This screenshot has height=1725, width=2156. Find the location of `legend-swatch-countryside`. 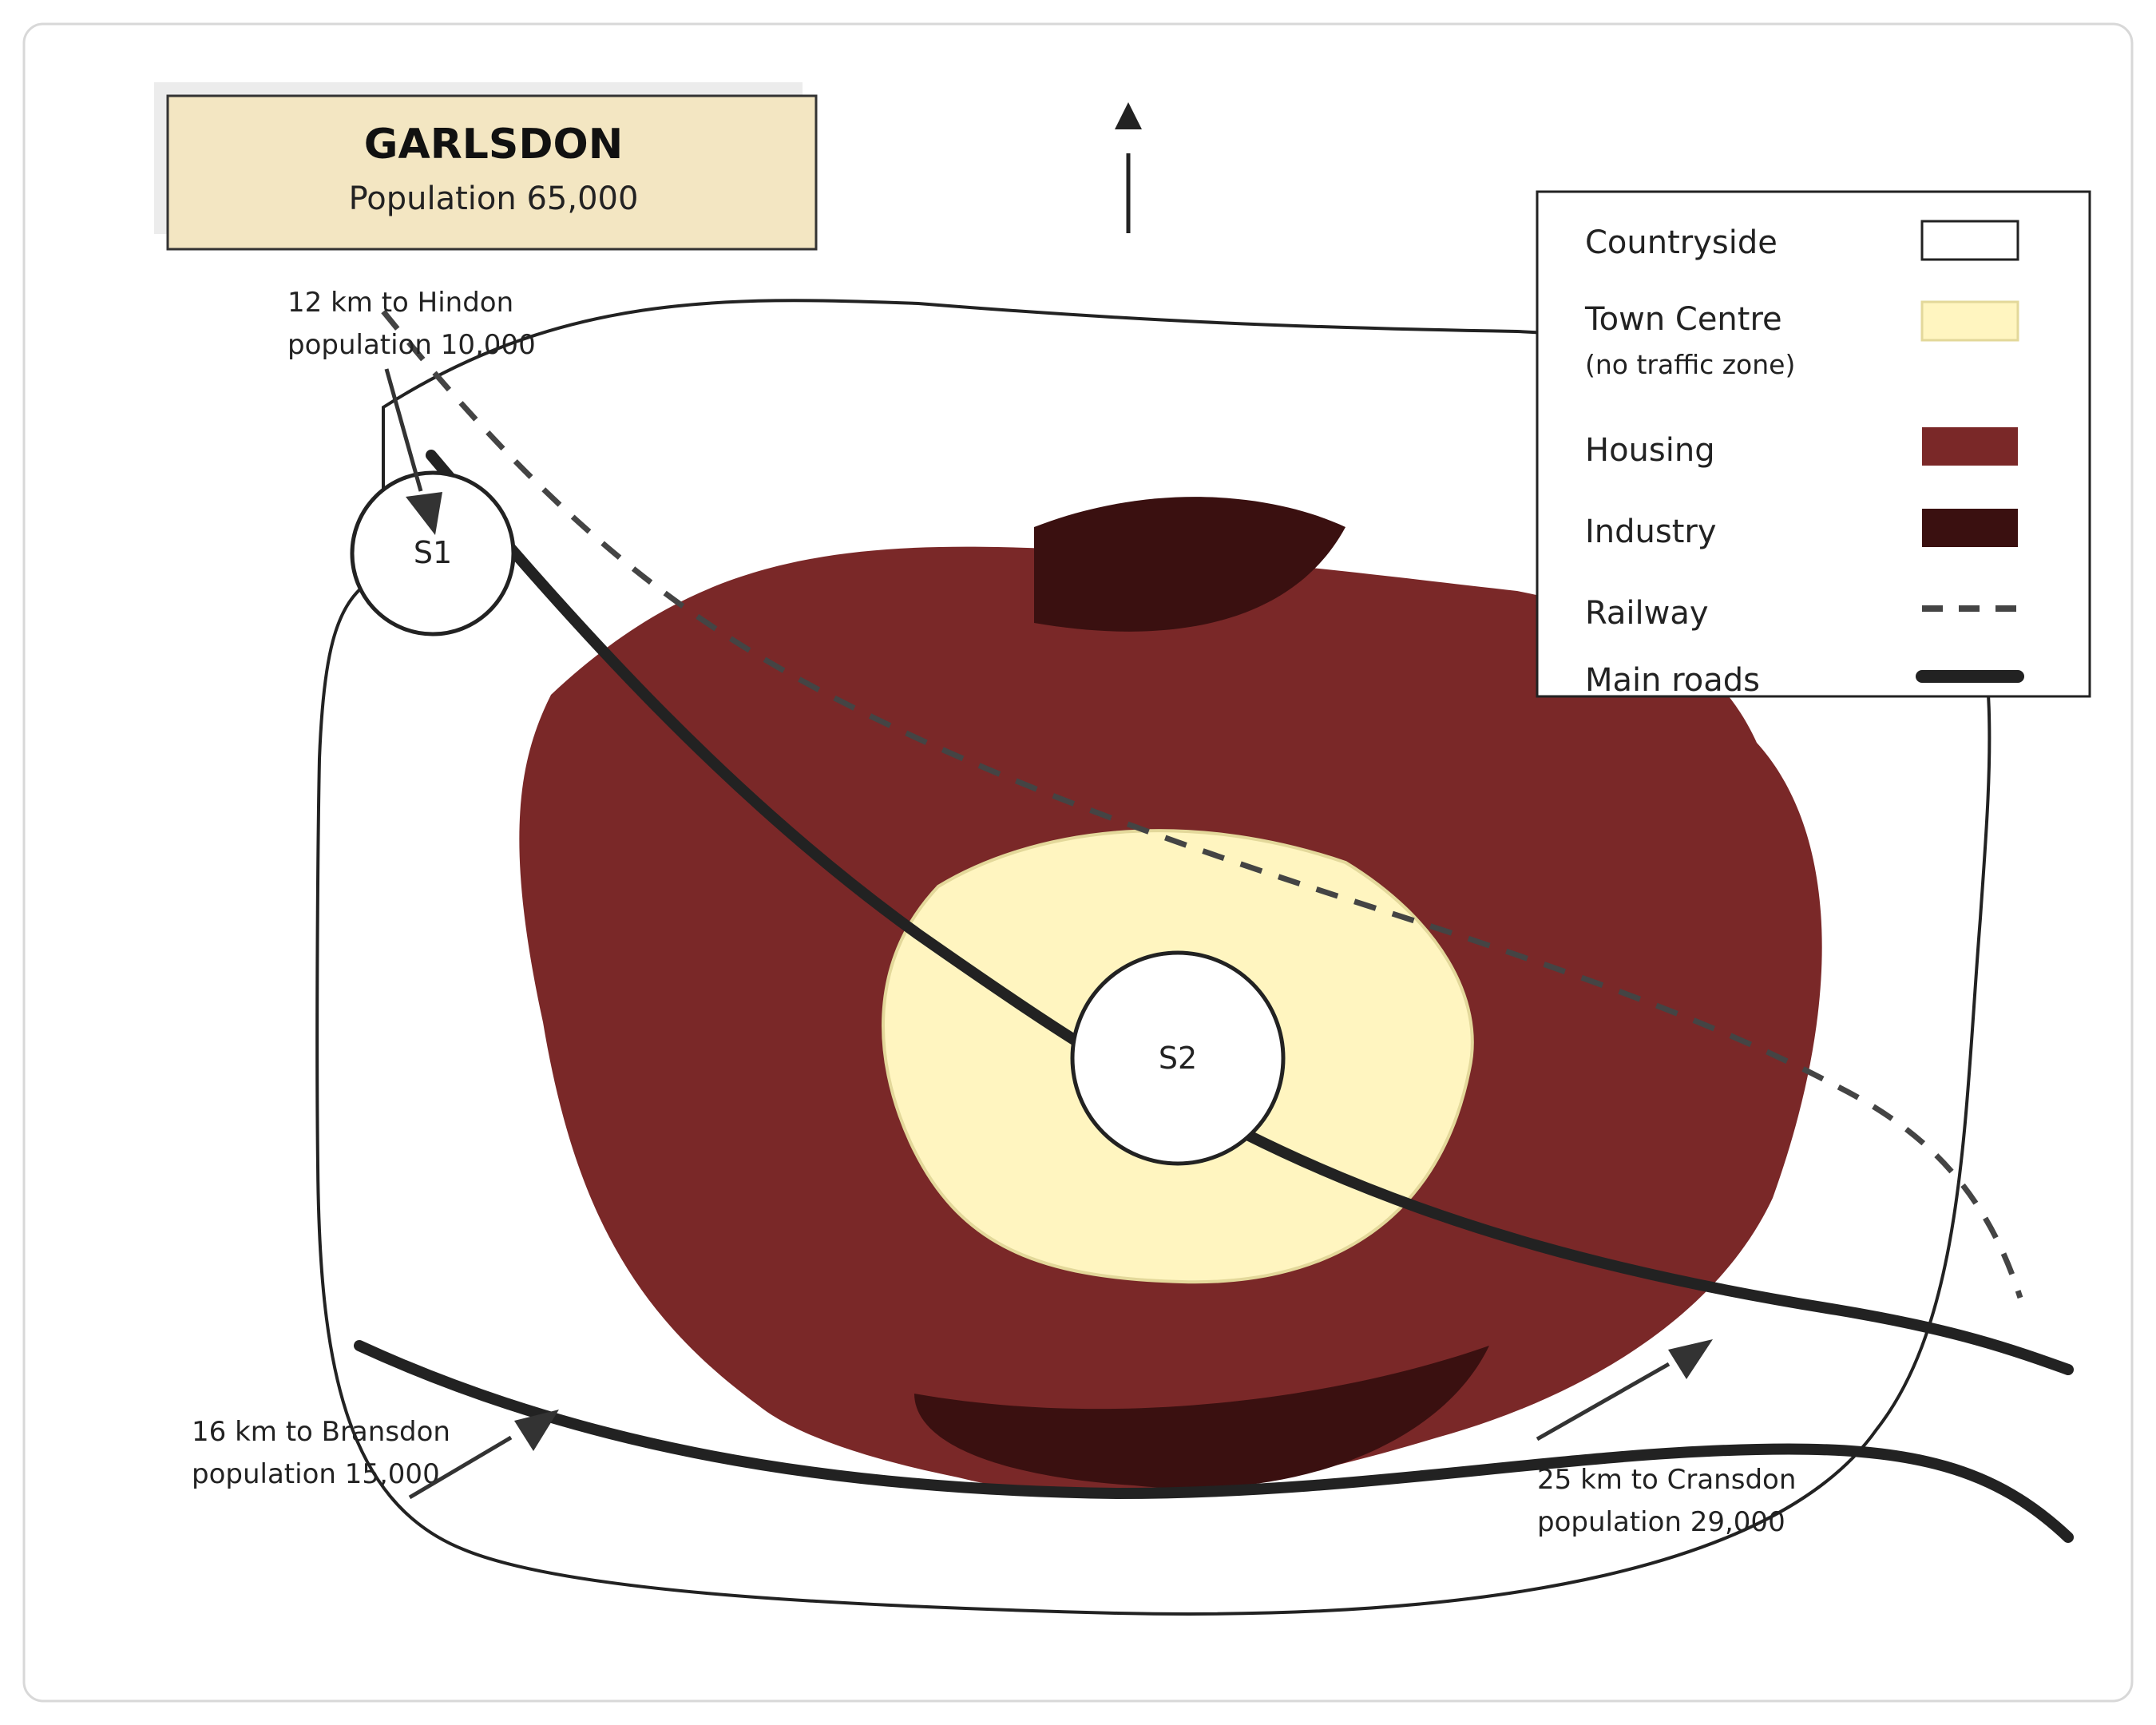

legend-swatch-countryside is located at coordinates (1969, 241).